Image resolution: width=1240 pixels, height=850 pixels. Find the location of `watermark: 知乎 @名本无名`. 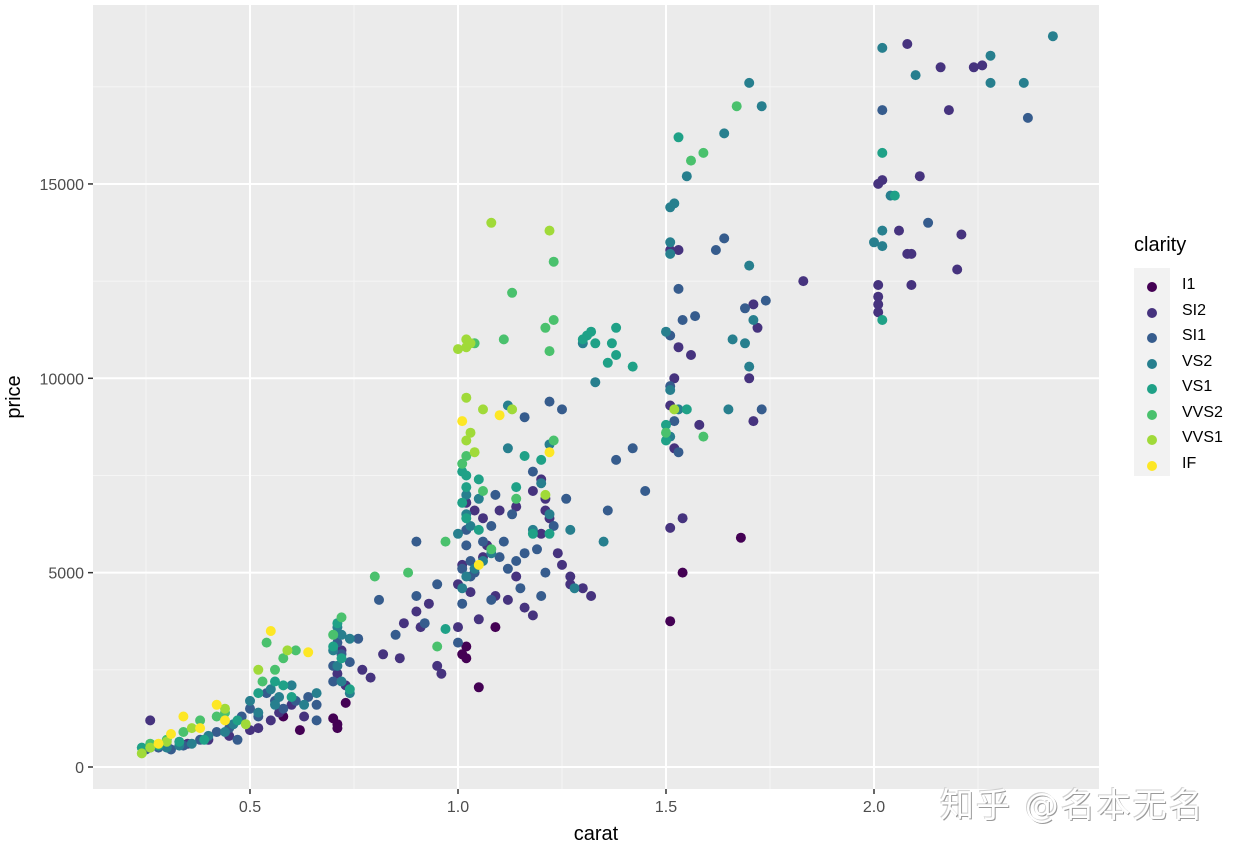

watermark: 知乎 @名本无名 is located at coordinates (1072, 806).